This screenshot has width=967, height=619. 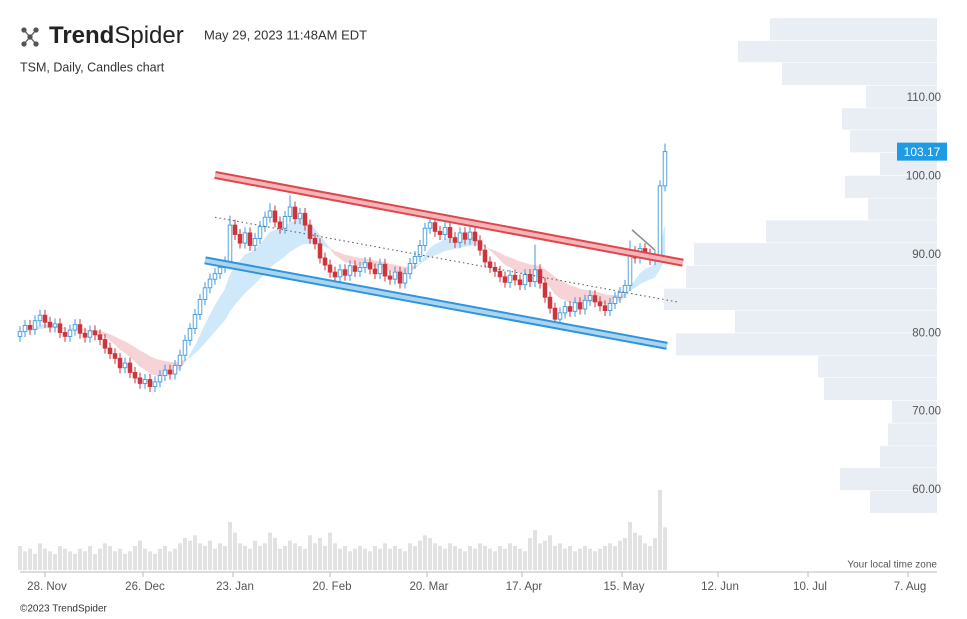 I want to click on y-tick-label: 80.00, so click(x=926, y=333).